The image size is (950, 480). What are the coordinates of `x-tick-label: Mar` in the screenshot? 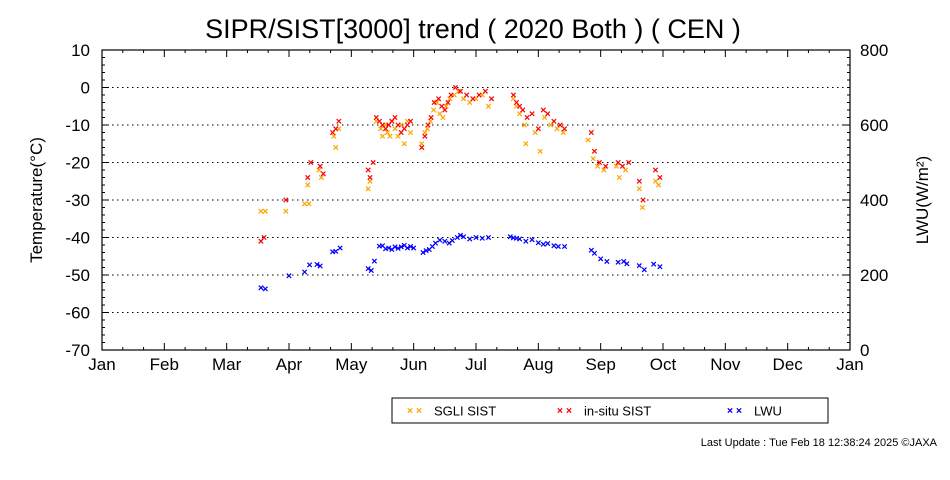 It's located at (227, 364).